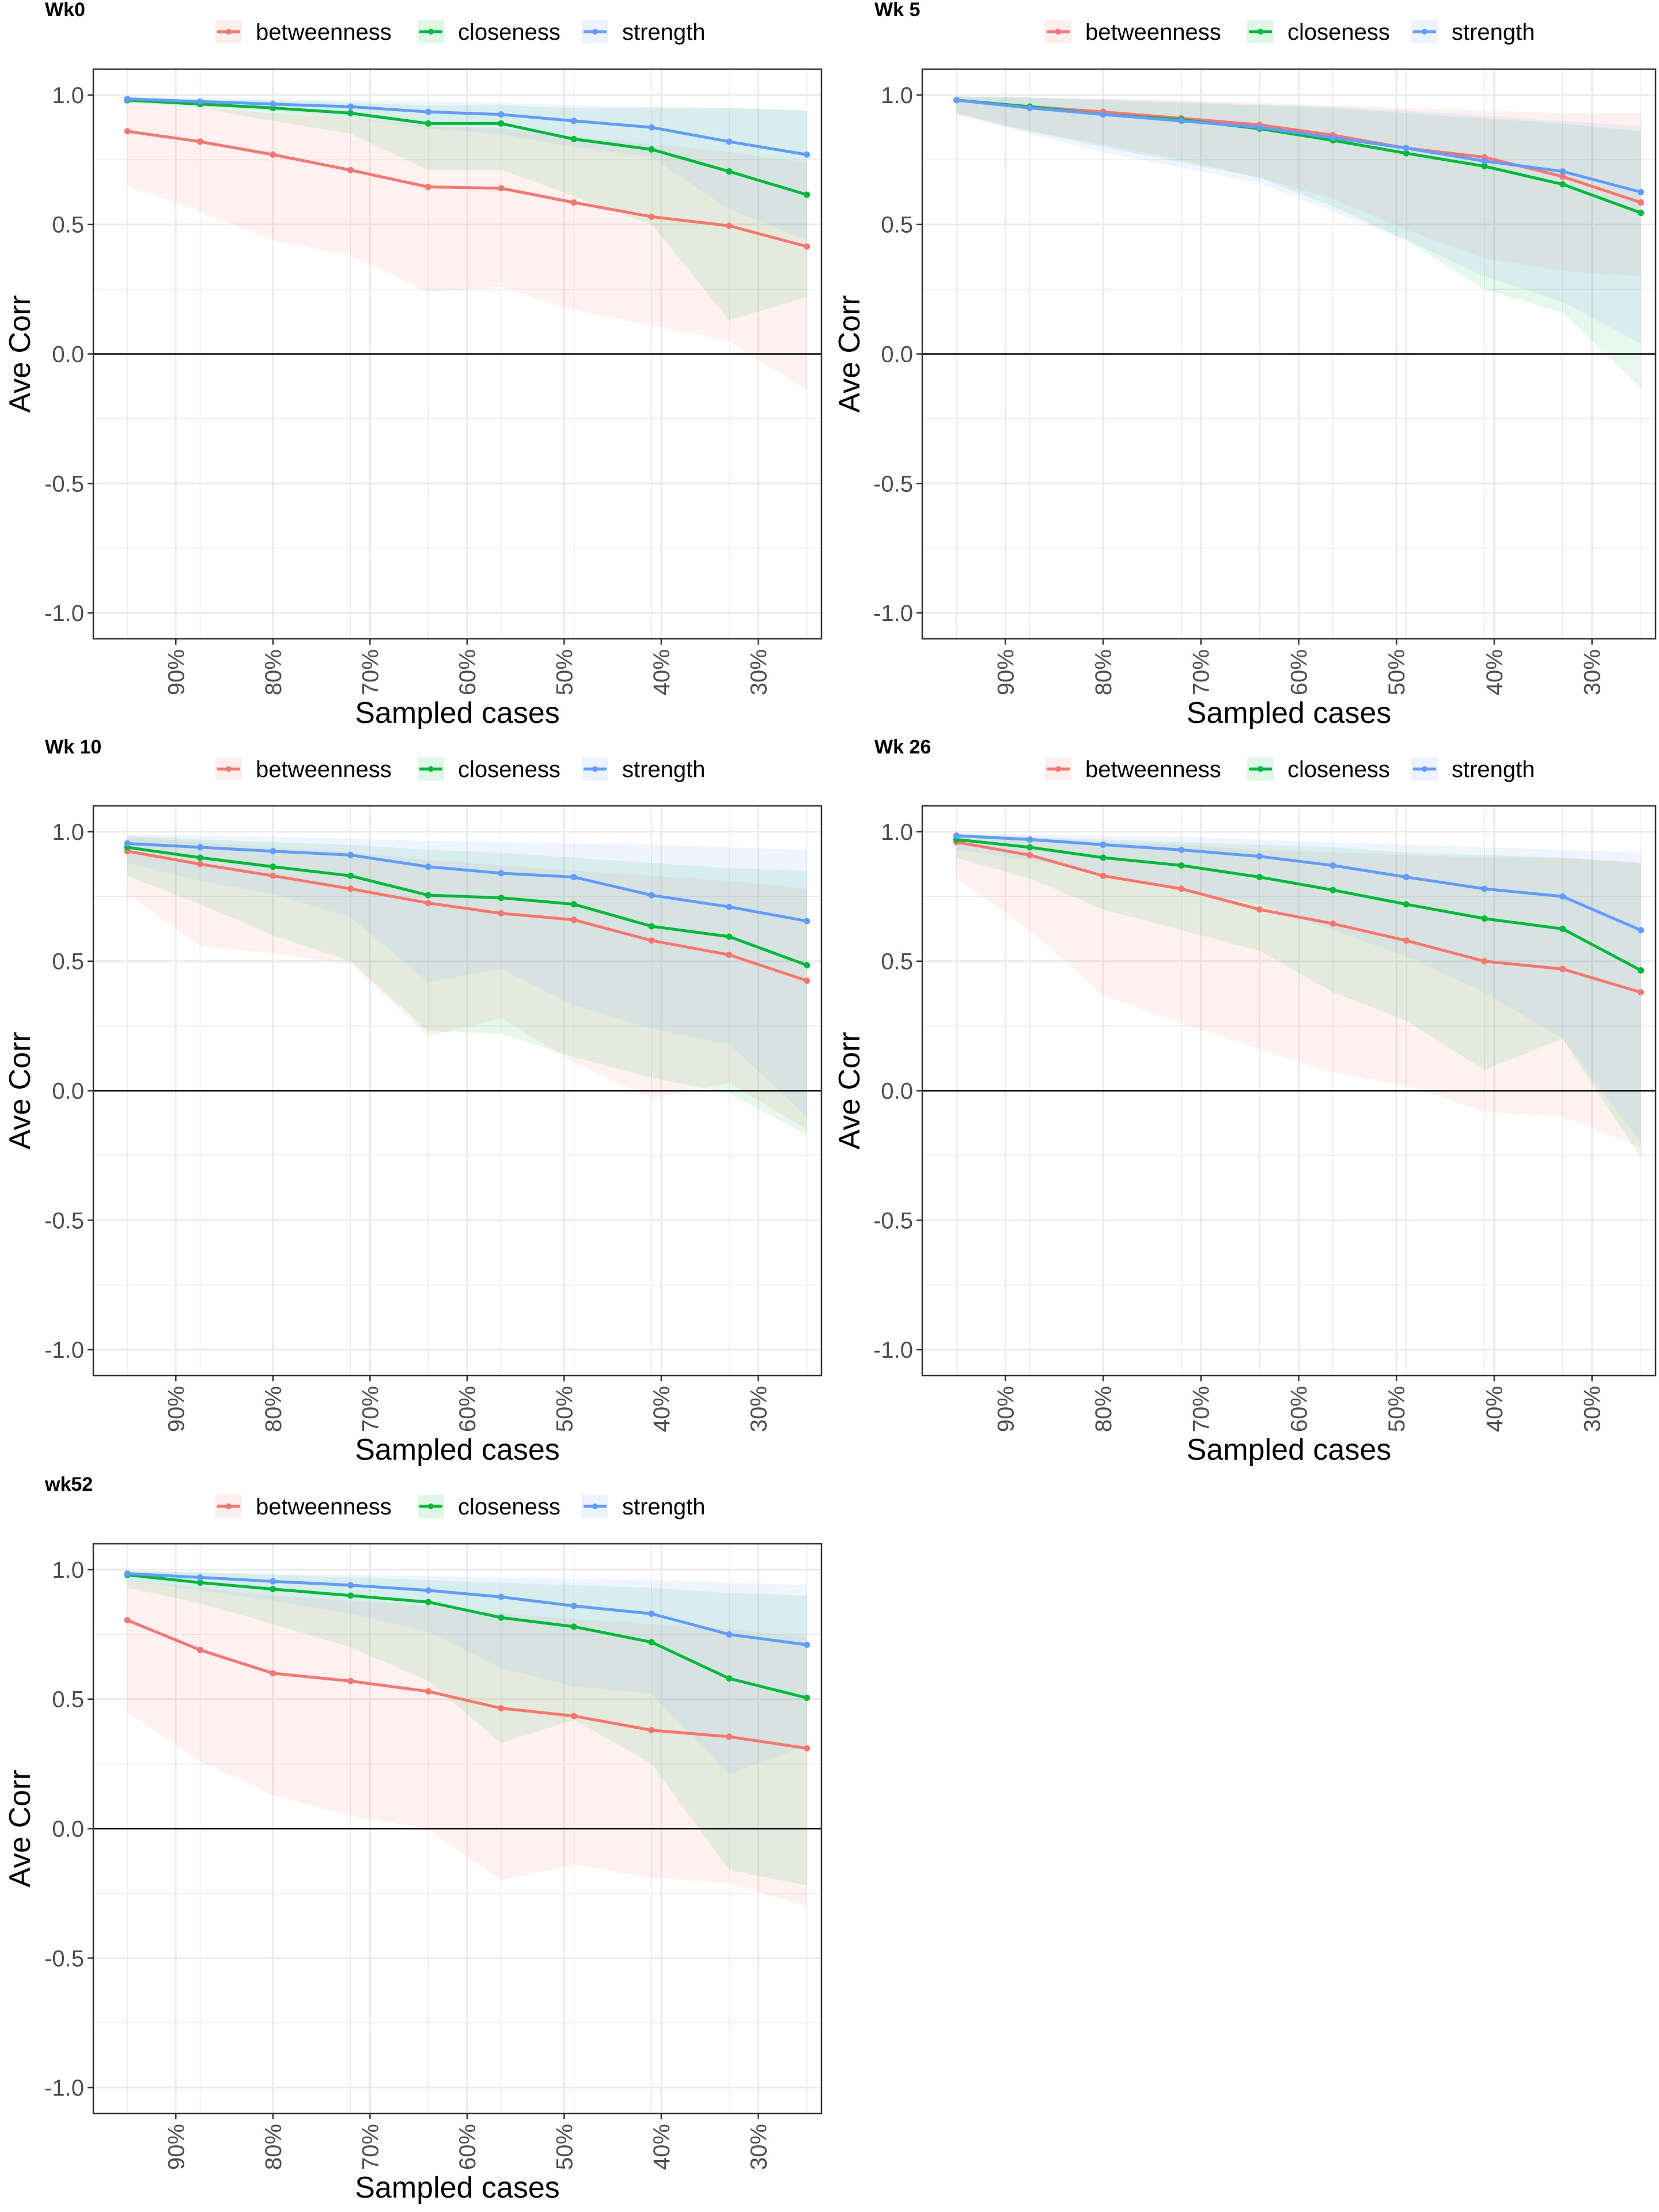 The width and height of the screenshot is (1659, 2212). What do you see at coordinates (564, 1409) in the screenshot?
I see `x-tick-label: 50%` at bounding box center [564, 1409].